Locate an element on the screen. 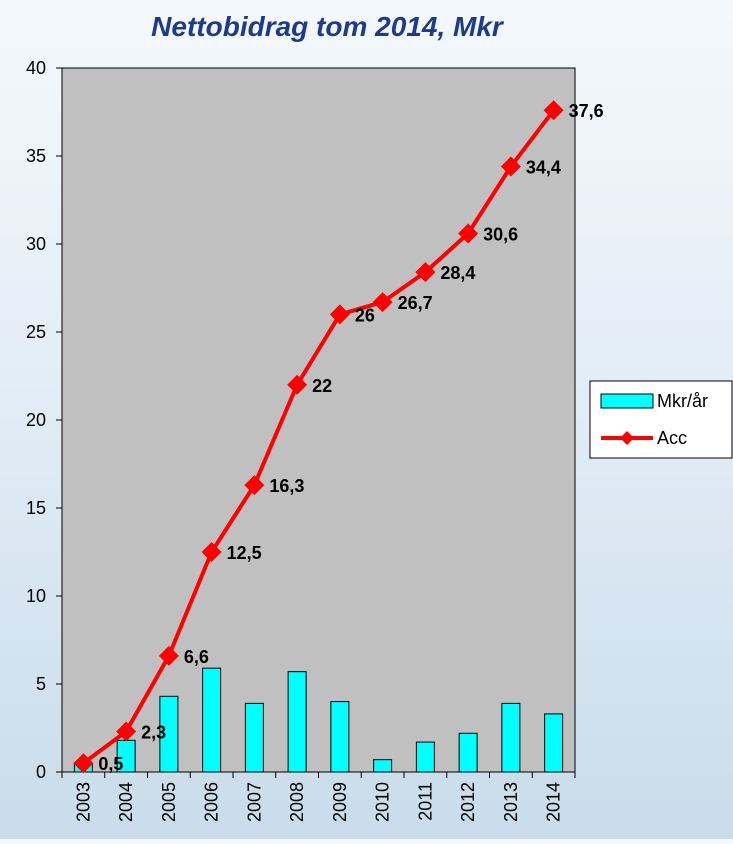  data-label: 26 is located at coordinates (365, 315).